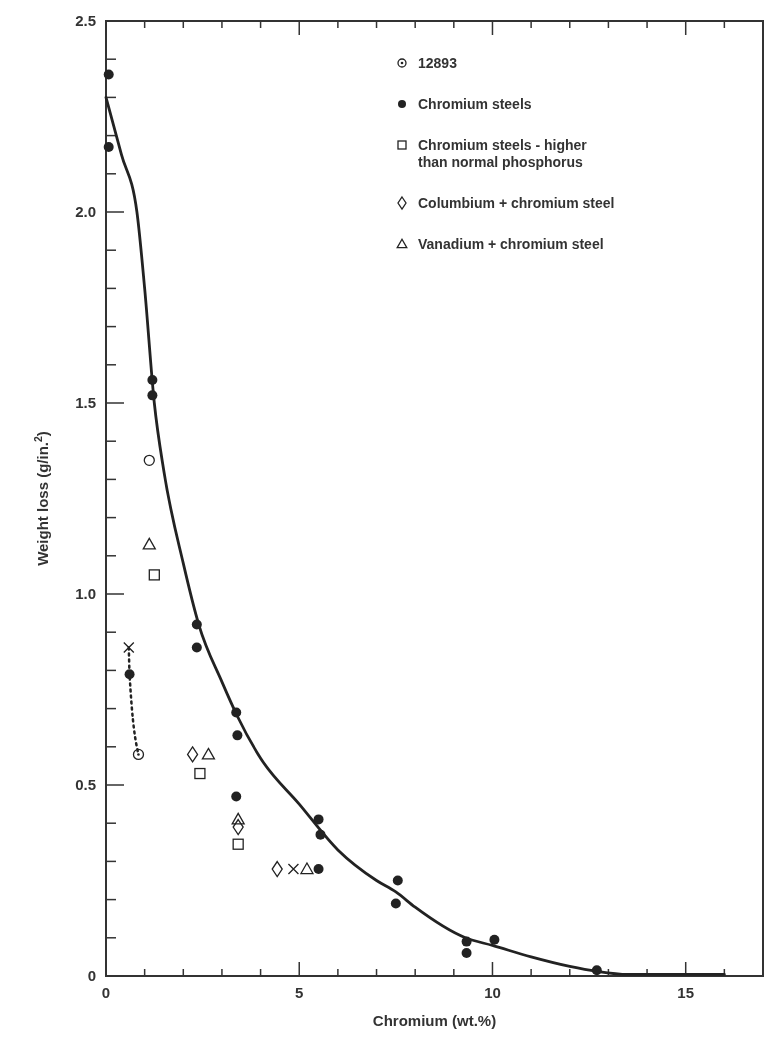 The height and width of the screenshot is (1038, 769). Describe the element at coordinates (475, 104) in the screenshot. I see `legend-label: Chromium steels` at that location.